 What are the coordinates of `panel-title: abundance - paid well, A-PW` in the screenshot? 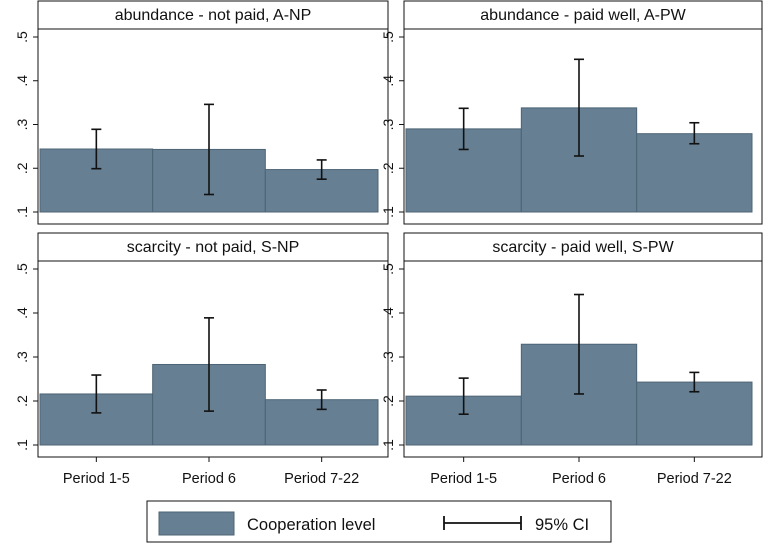 It's located at (583, 15).